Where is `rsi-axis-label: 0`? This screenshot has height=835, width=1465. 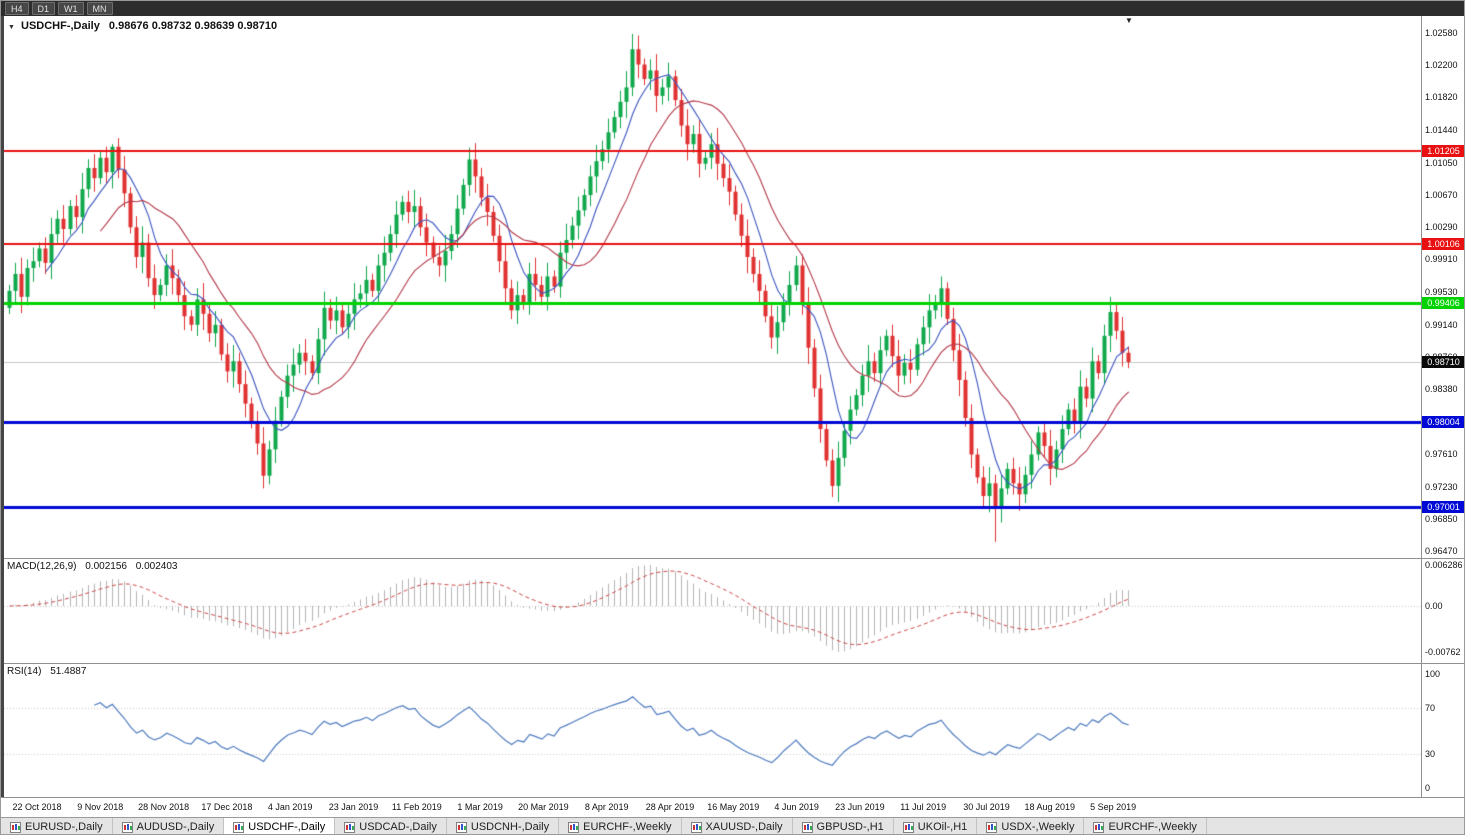 rsi-axis-label: 0 is located at coordinates (1428, 788).